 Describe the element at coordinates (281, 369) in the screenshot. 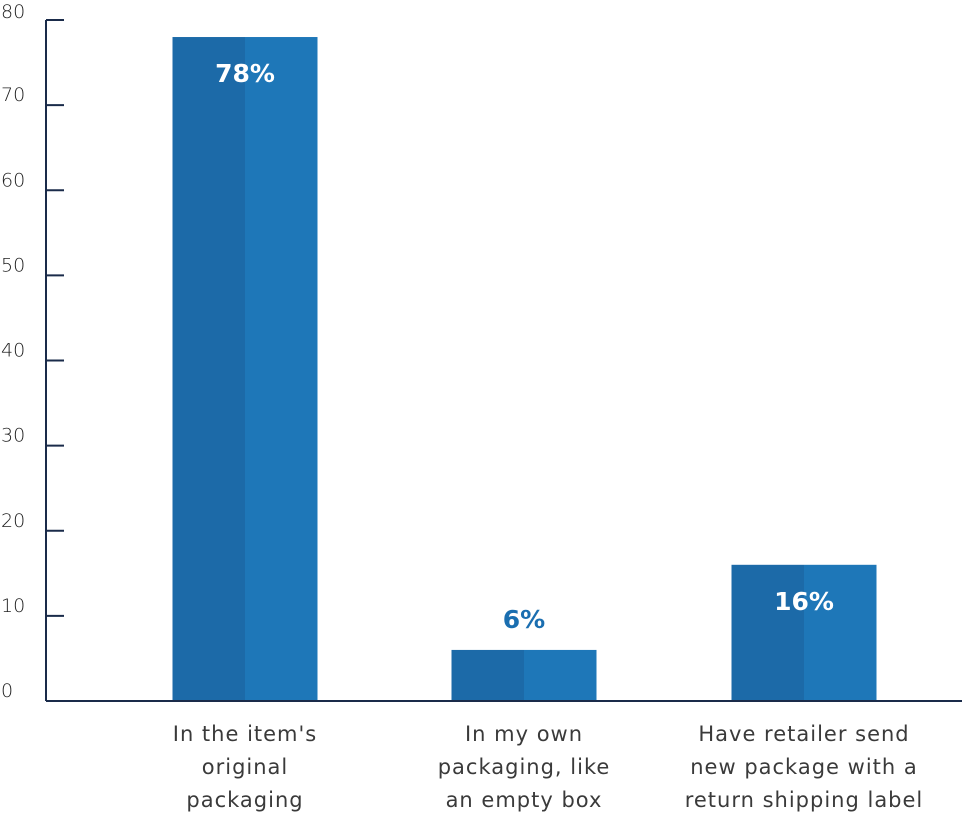

I see `bar-1-right-half` at that location.